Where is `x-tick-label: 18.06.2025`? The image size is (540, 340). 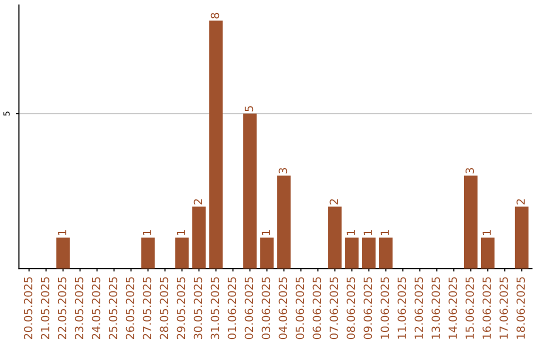 x-tick-label: 18.06.2025 is located at coordinates (520, 308).